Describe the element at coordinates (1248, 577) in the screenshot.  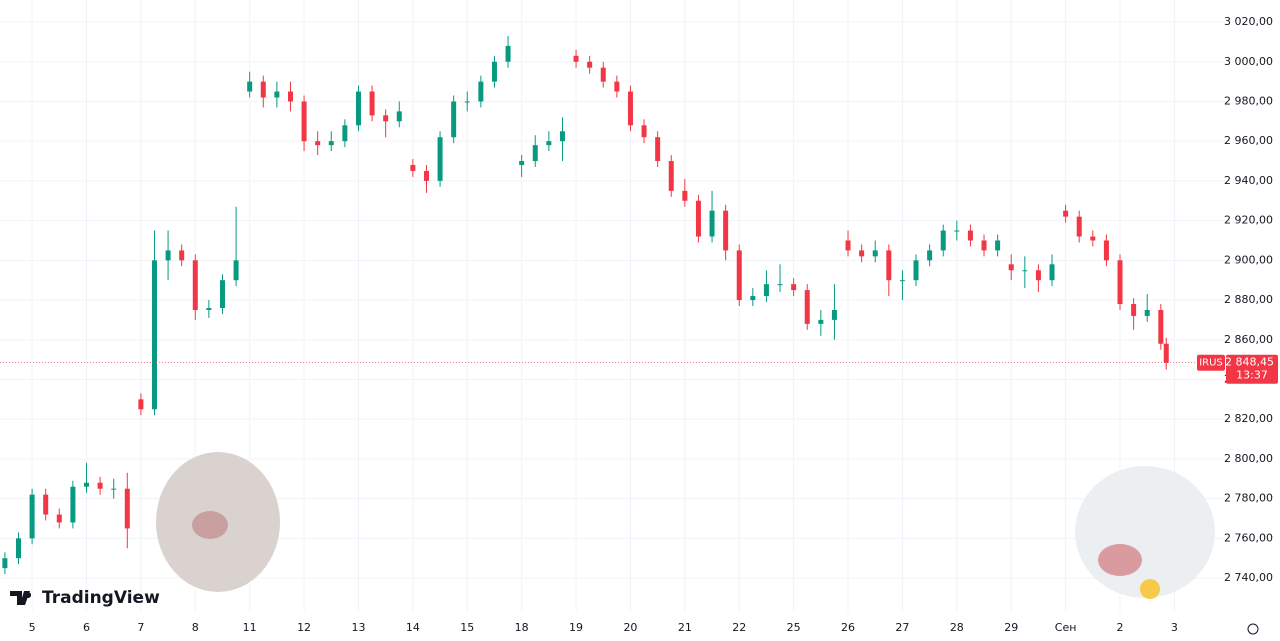
I see `y-tick-label: 2 740,00` at that location.